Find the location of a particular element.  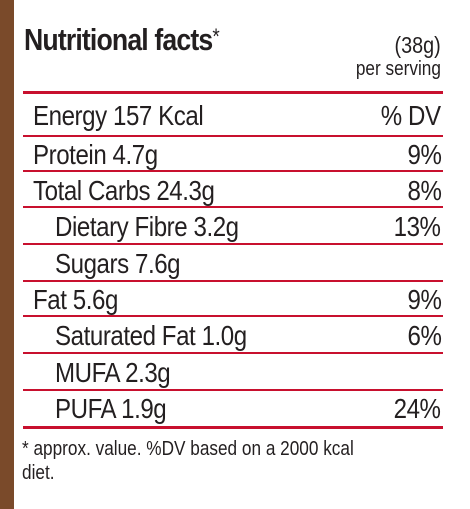

dietary-fibre-dv: 13% is located at coordinates (417, 226).